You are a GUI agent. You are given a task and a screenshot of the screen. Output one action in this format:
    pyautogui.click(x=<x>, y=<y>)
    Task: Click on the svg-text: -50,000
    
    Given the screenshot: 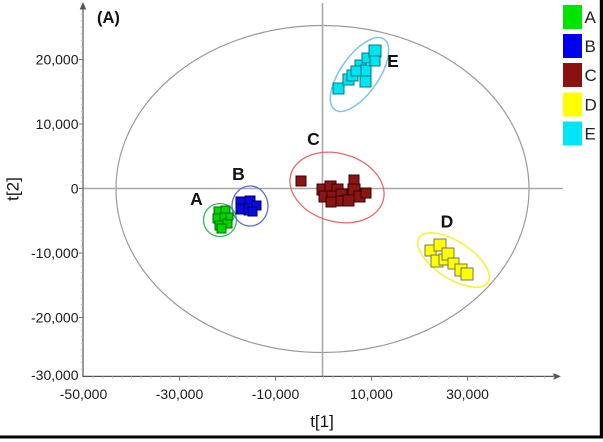 What is the action you would take?
    pyautogui.click(x=84, y=394)
    